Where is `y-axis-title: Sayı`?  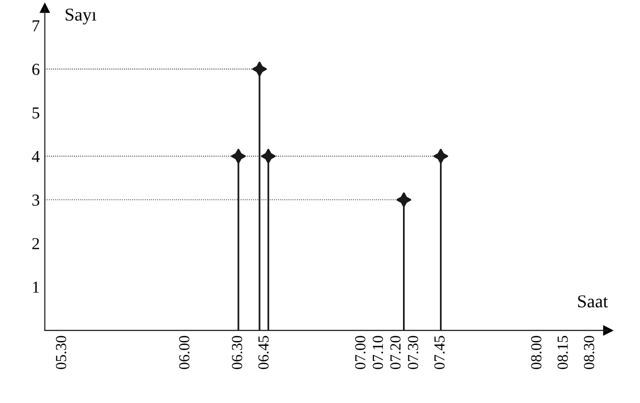 y-axis-title: Sayı is located at coordinates (81, 16).